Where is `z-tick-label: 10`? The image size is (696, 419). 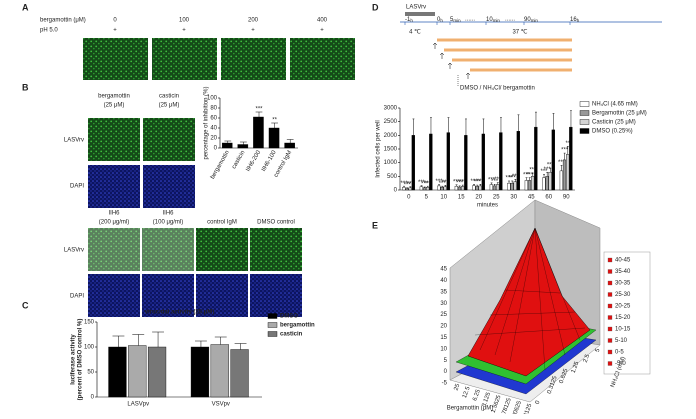
z-tick-label: 10 is located at coordinates (443, 349).